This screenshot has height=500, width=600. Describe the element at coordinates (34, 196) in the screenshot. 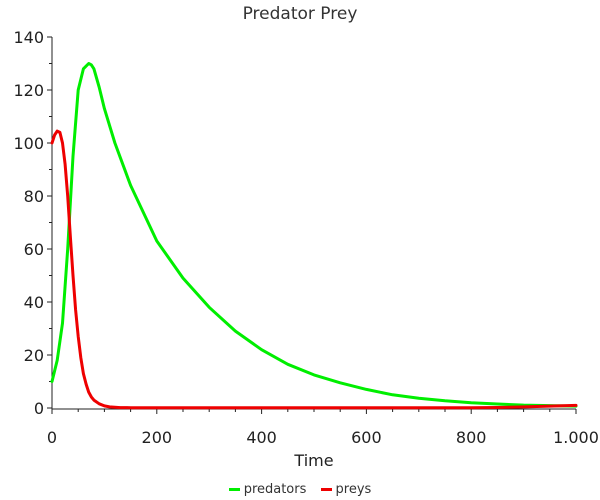

I see `y-tick-label: 80` at that location.